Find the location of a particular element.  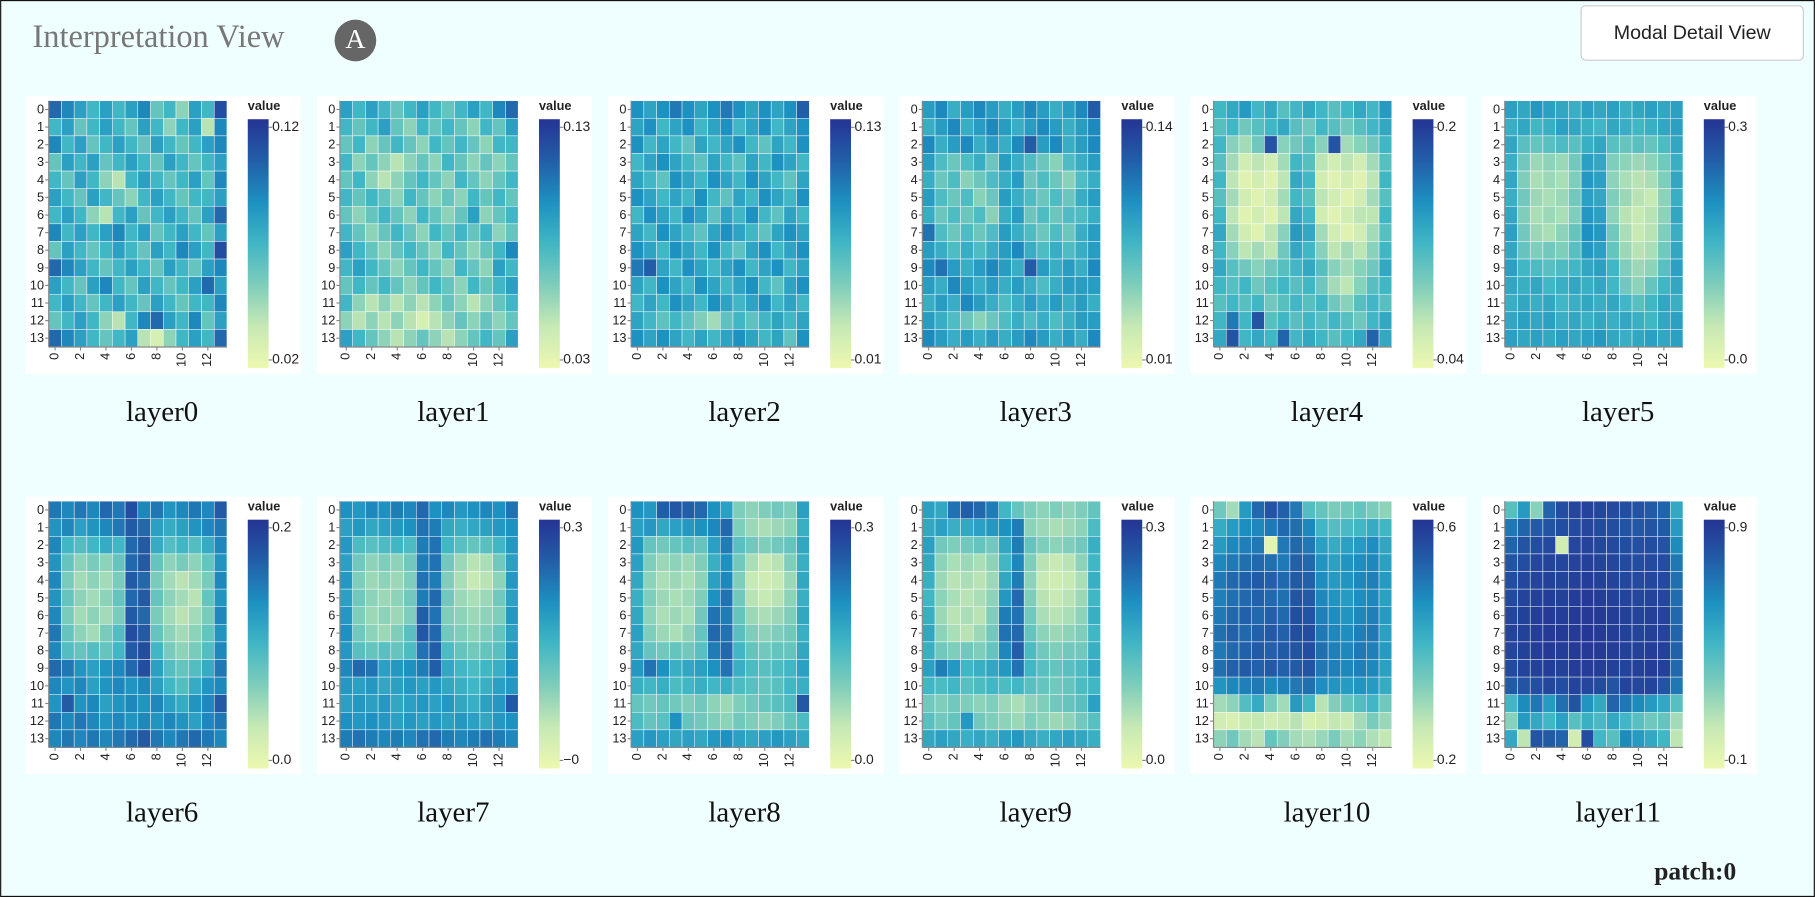

colorbar-tick-label: 0.1 is located at coordinates (1738, 759).